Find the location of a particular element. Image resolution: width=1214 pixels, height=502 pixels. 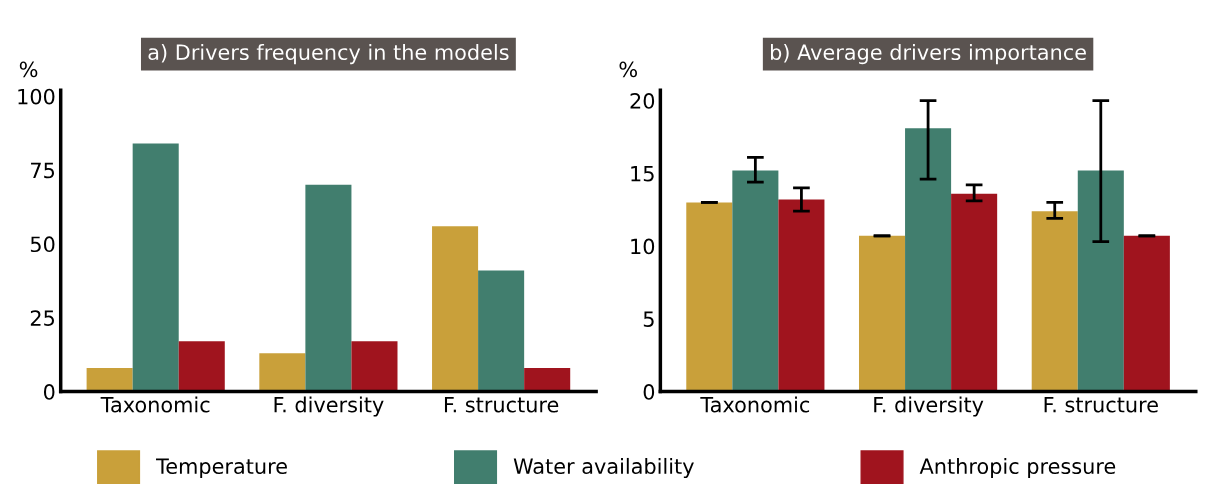

y-tick-label: 10 is located at coordinates (643, 246).